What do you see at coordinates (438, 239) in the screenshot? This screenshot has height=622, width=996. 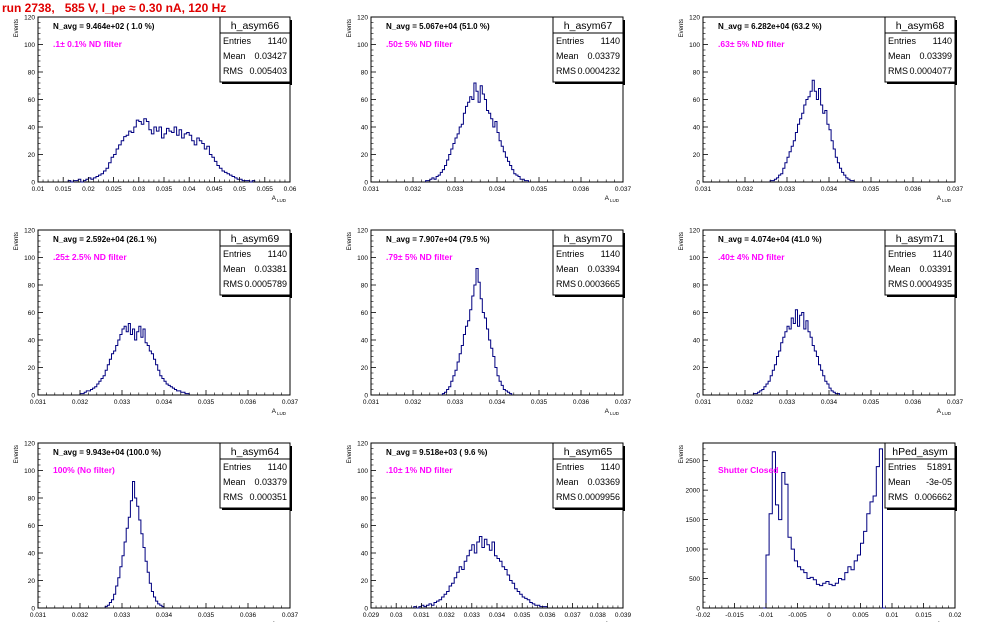 I see `navg-annotation: N_avg = 7.907e+04 (79.5 %)` at bounding box center [438, 239].